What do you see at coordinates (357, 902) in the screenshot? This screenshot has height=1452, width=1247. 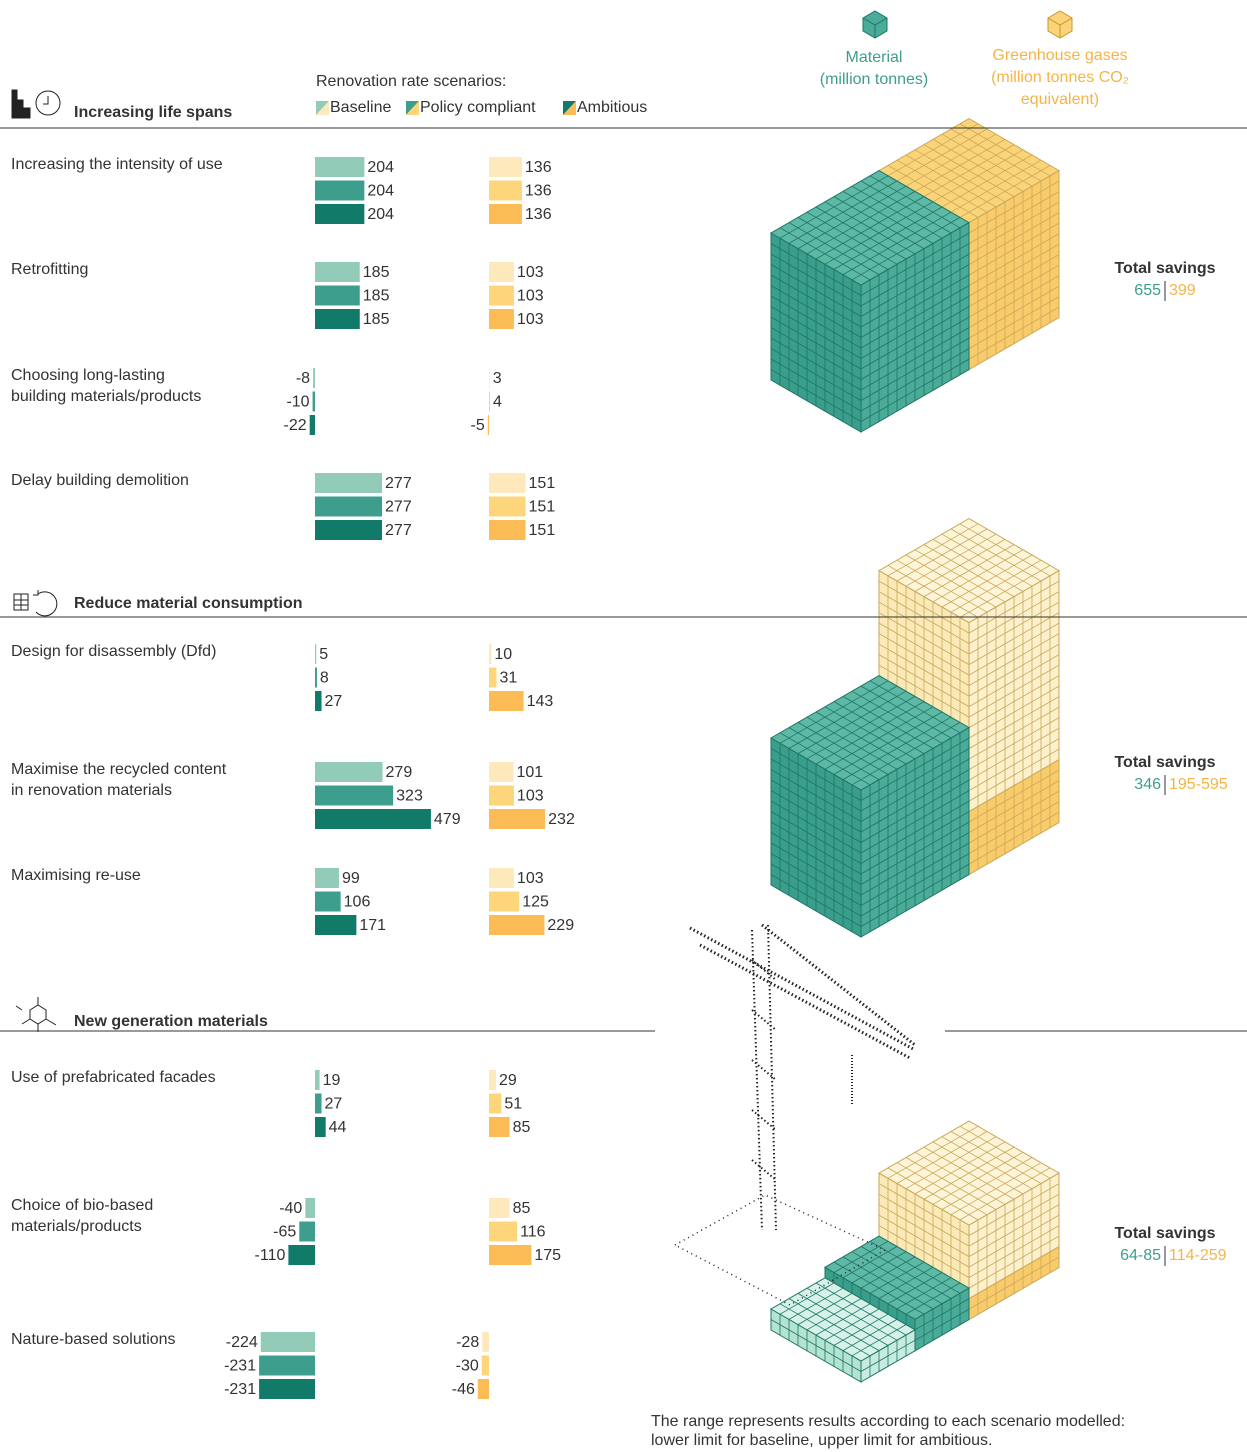 I see `value-label: 106` at bounding box center [357, 902].